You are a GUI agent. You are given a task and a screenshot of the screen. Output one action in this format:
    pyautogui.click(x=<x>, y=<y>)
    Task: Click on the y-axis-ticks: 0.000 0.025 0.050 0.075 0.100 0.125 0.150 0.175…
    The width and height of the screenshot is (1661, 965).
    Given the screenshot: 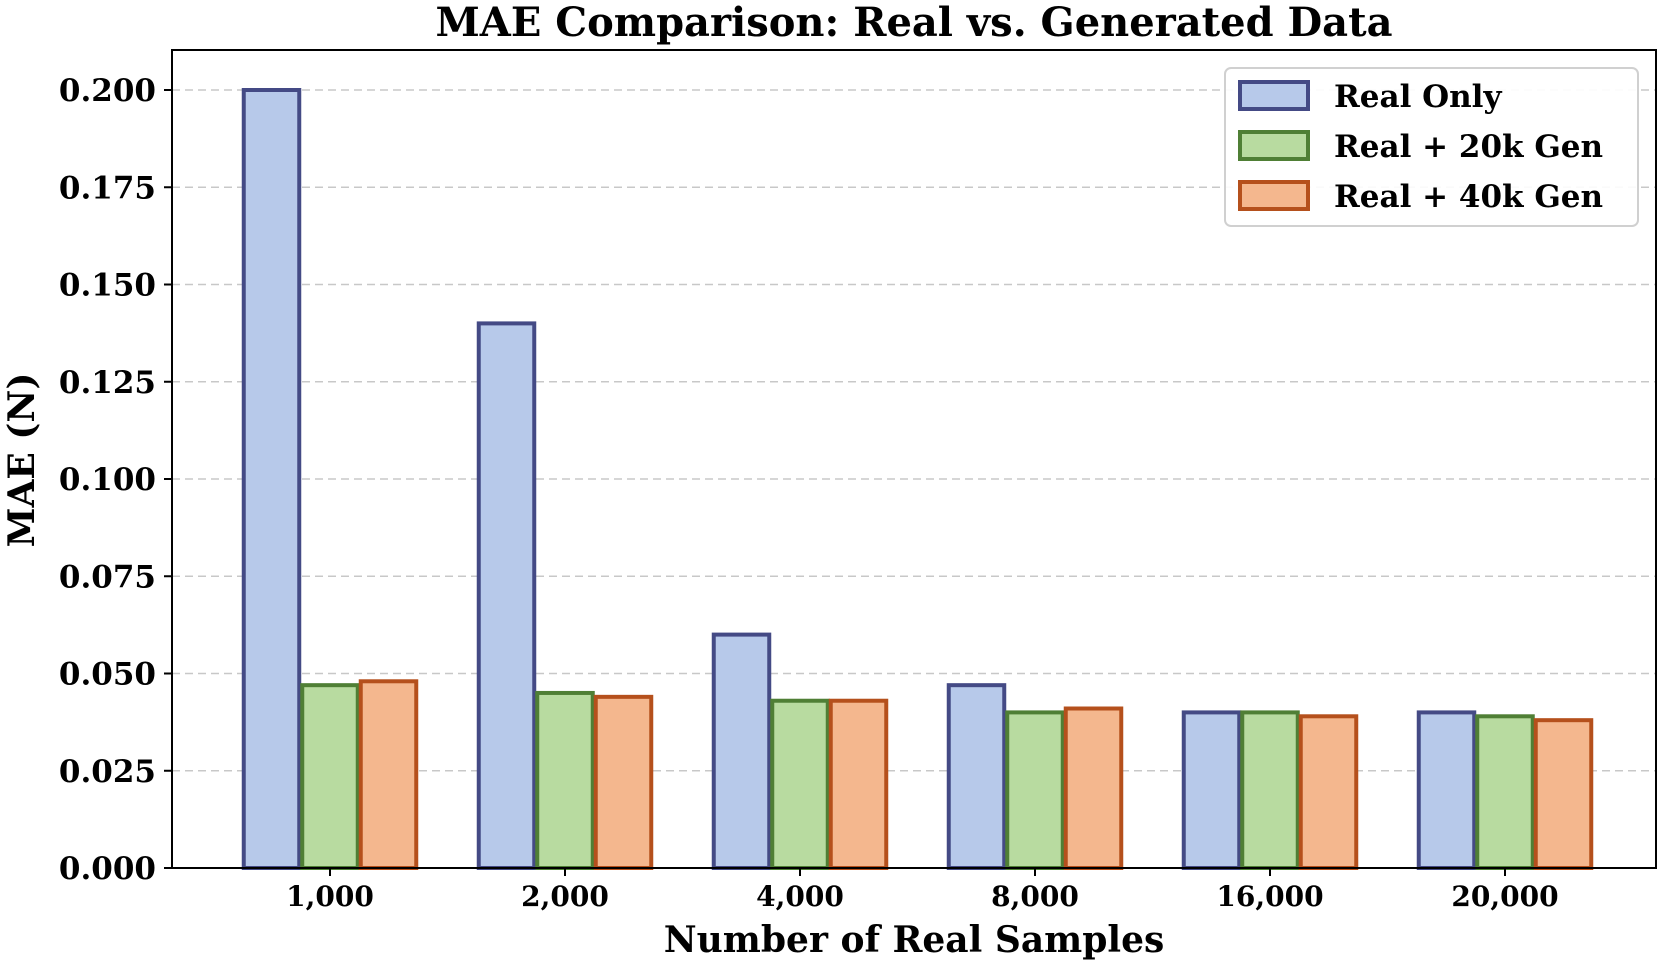 What is the action you would take?
    pyautogui.click(x=115, y=480)
    